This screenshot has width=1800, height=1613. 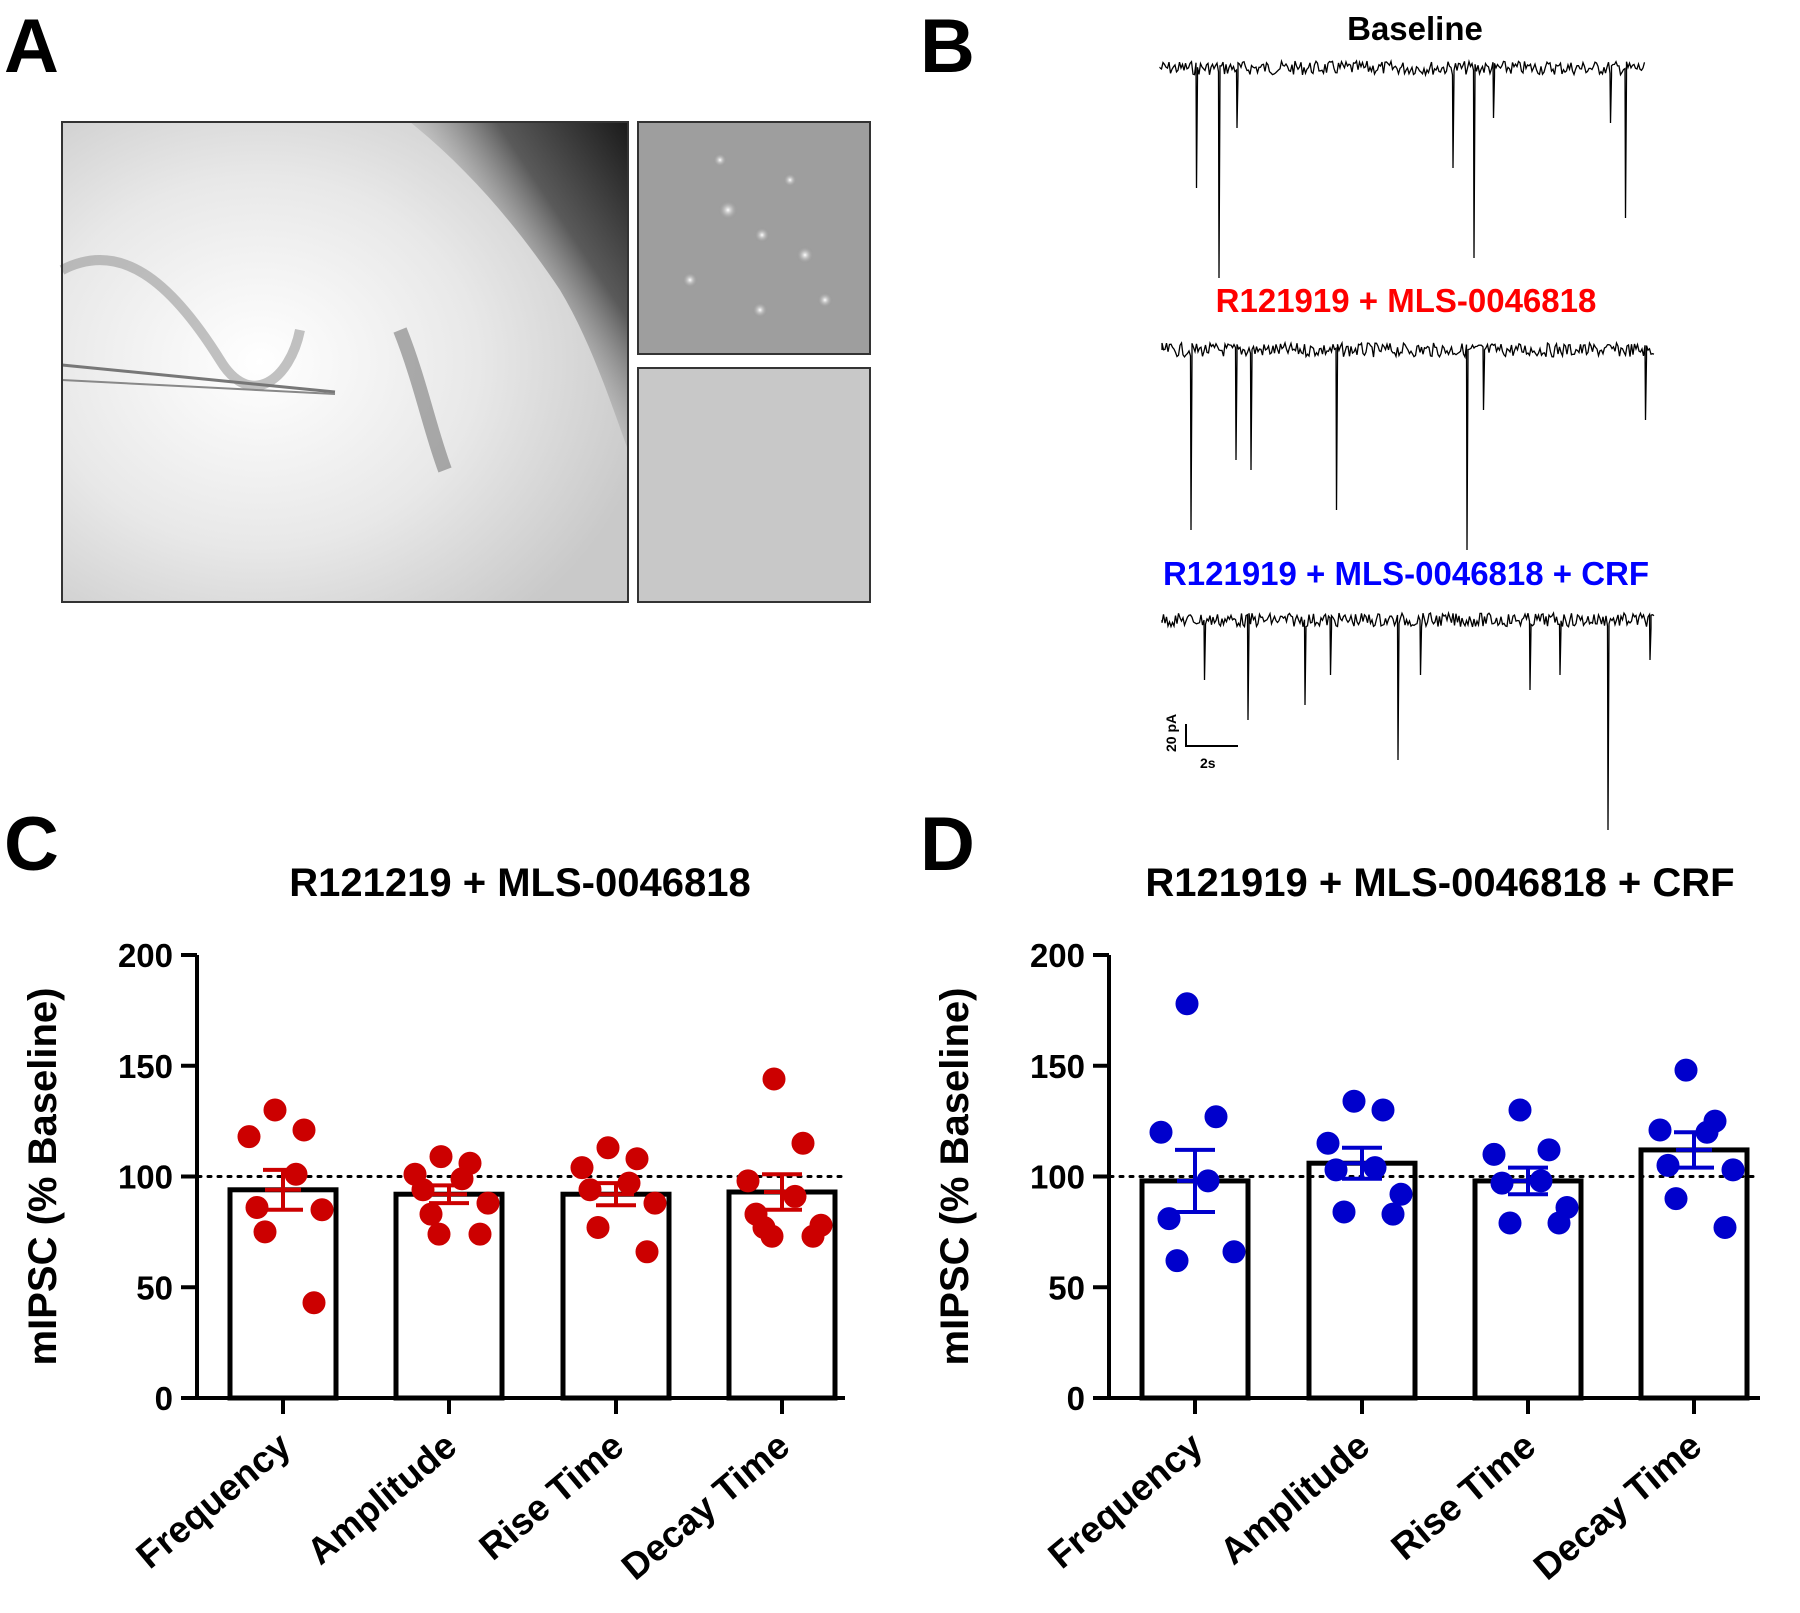 I want to click on trace-baseline, so click(x=1402, y=168).